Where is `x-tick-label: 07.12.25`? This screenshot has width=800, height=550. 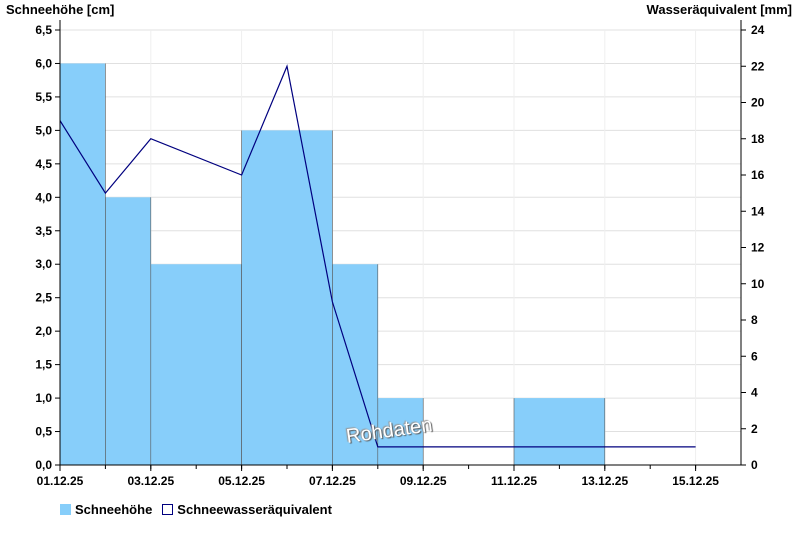 x-tick-label: 07.12.25 is located at coordinates (332, 481).